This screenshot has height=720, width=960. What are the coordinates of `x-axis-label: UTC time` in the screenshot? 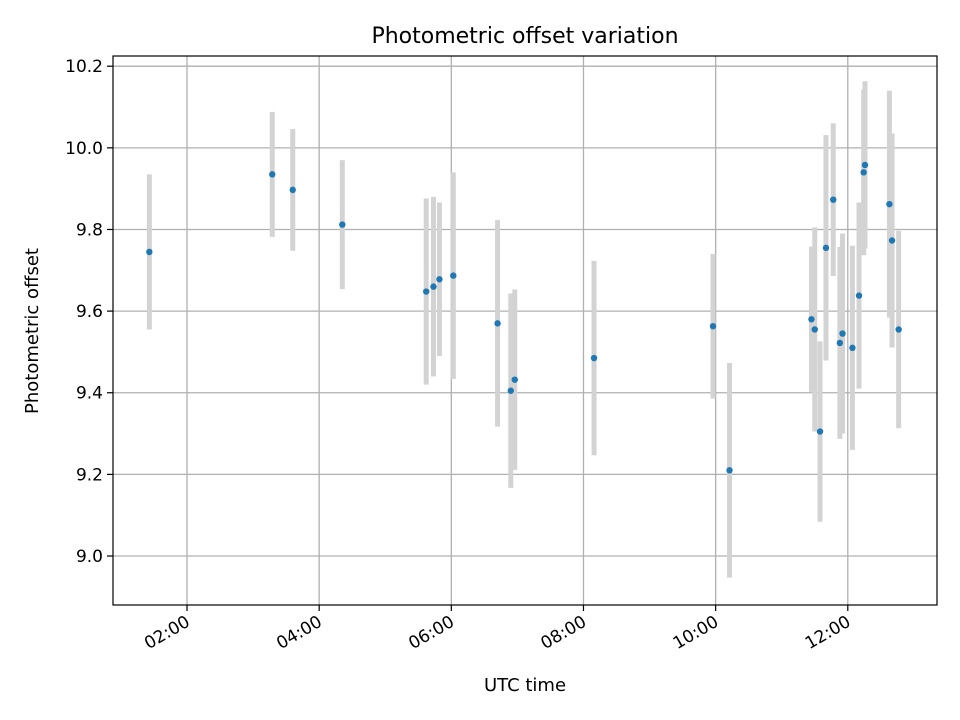 It's located at (525, 685).